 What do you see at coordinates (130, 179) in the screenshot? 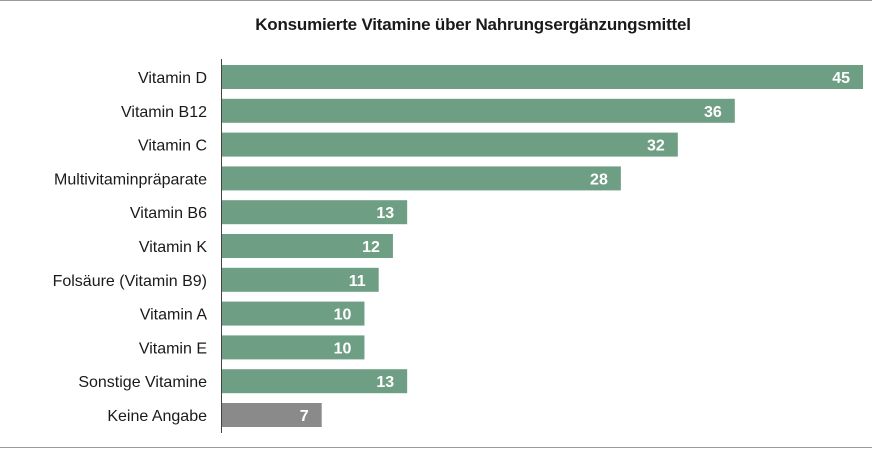
I see `category-label: Multivitaminpräparate` at bounding box center [130, 179].